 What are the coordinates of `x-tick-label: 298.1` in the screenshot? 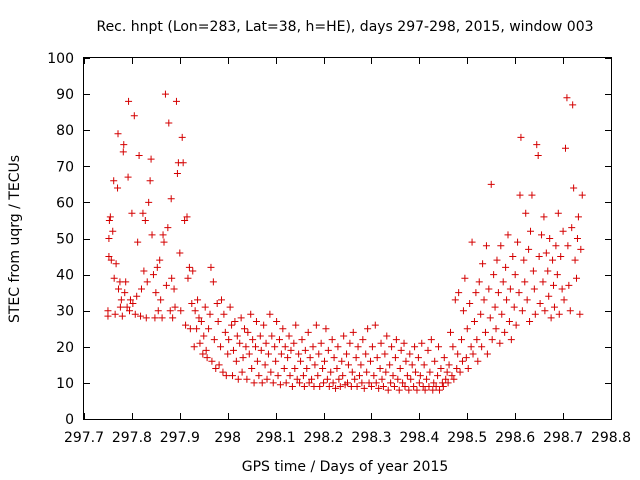 It's located at (276, 438).